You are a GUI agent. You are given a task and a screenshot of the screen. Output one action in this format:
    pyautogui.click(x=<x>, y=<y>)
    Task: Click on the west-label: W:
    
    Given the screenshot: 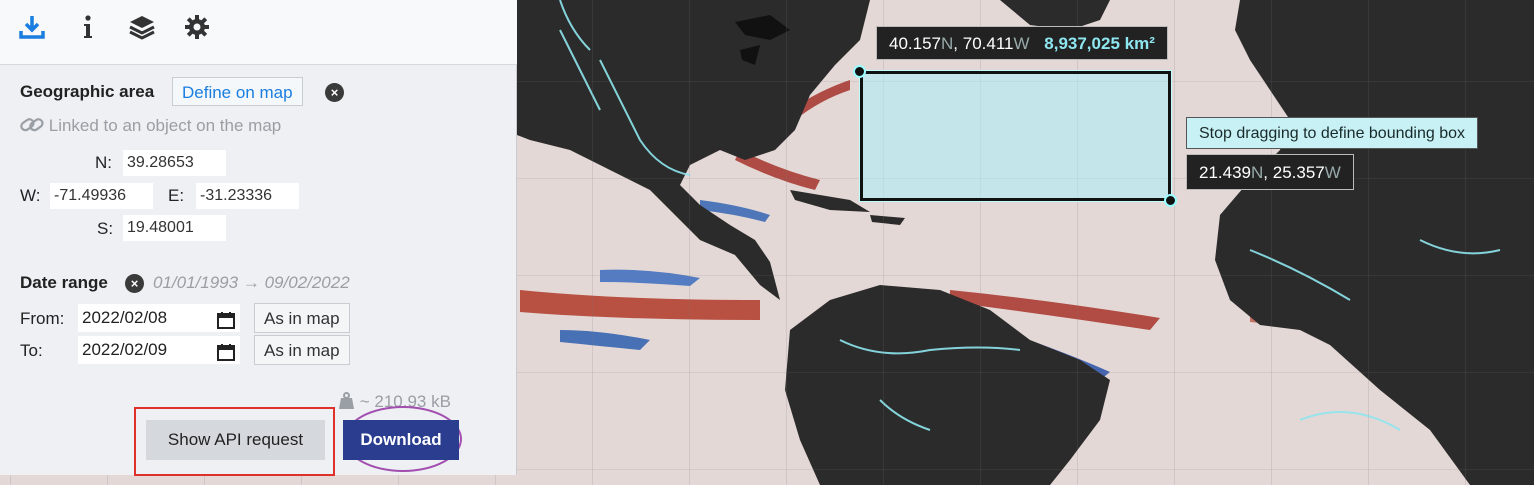 What is the action you would take?
    pyautogui.click(x=30, y=195)
    